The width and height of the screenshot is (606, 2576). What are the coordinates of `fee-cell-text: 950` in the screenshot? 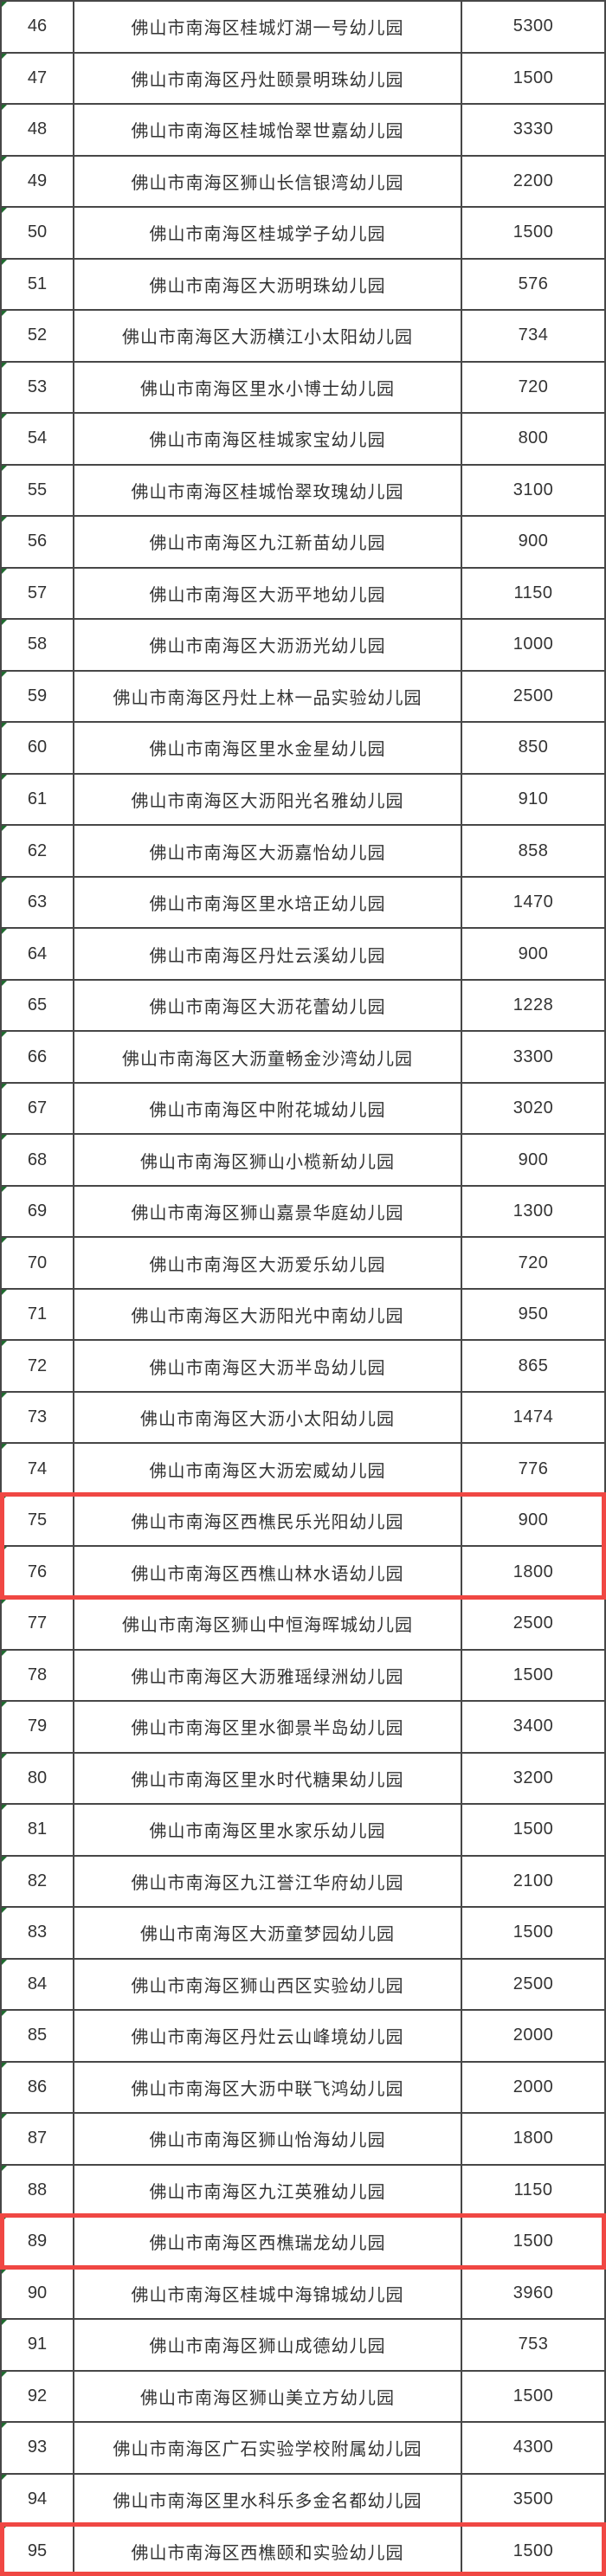 It's located at (533, 1314).